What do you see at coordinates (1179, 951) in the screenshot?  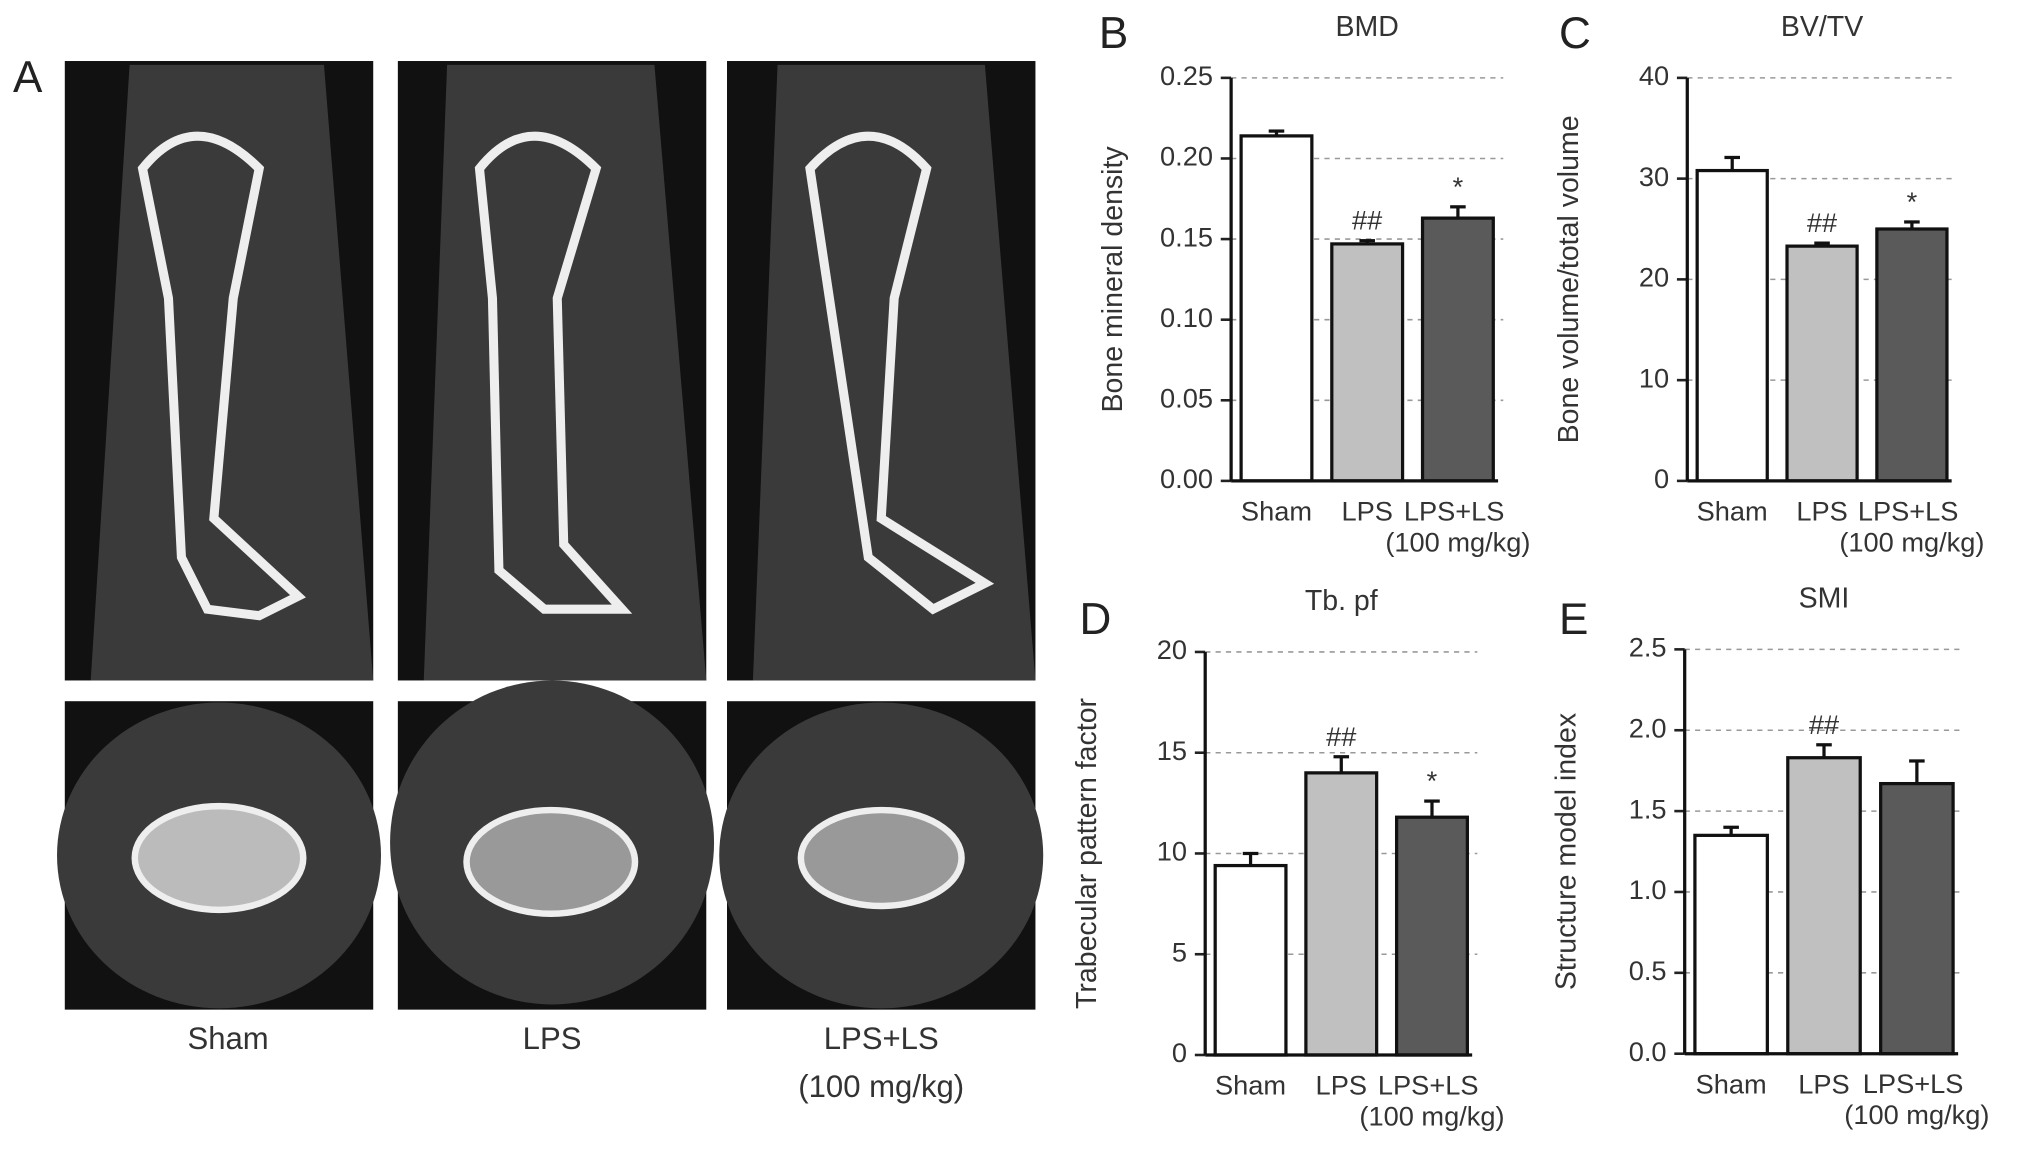 I see `y-tick-label: 5` at bounding box center [1179, 951].